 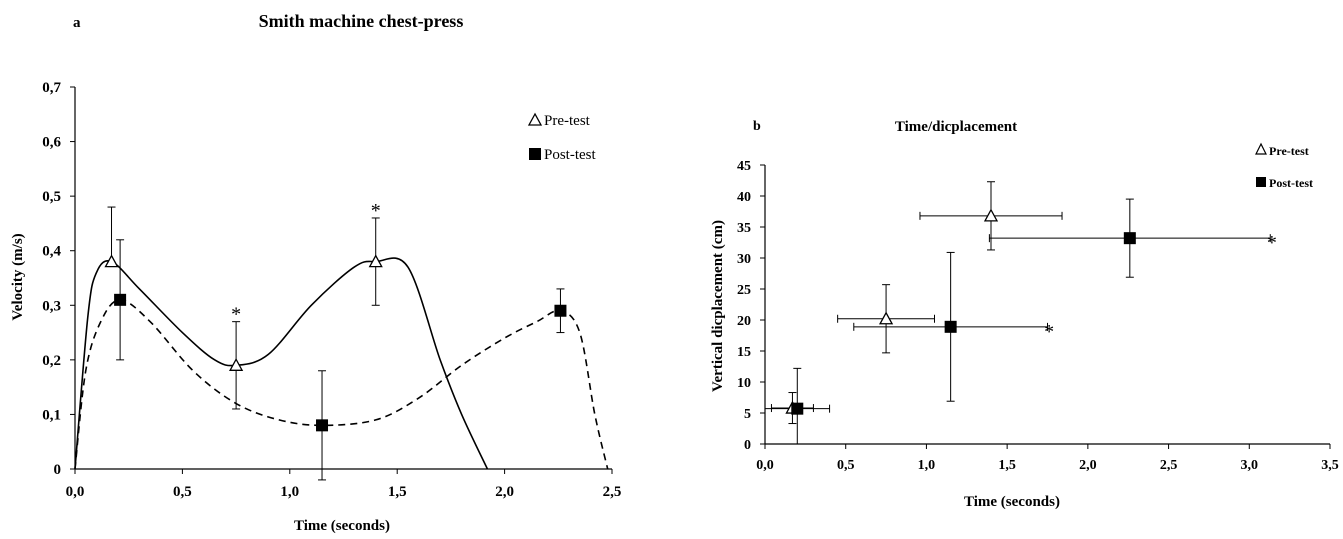 What do you see at coordinates (342, 526) in the screenshot?
I see `chart-a-x-axis-label: Time (seconds)` at bounding box center [342, 526].